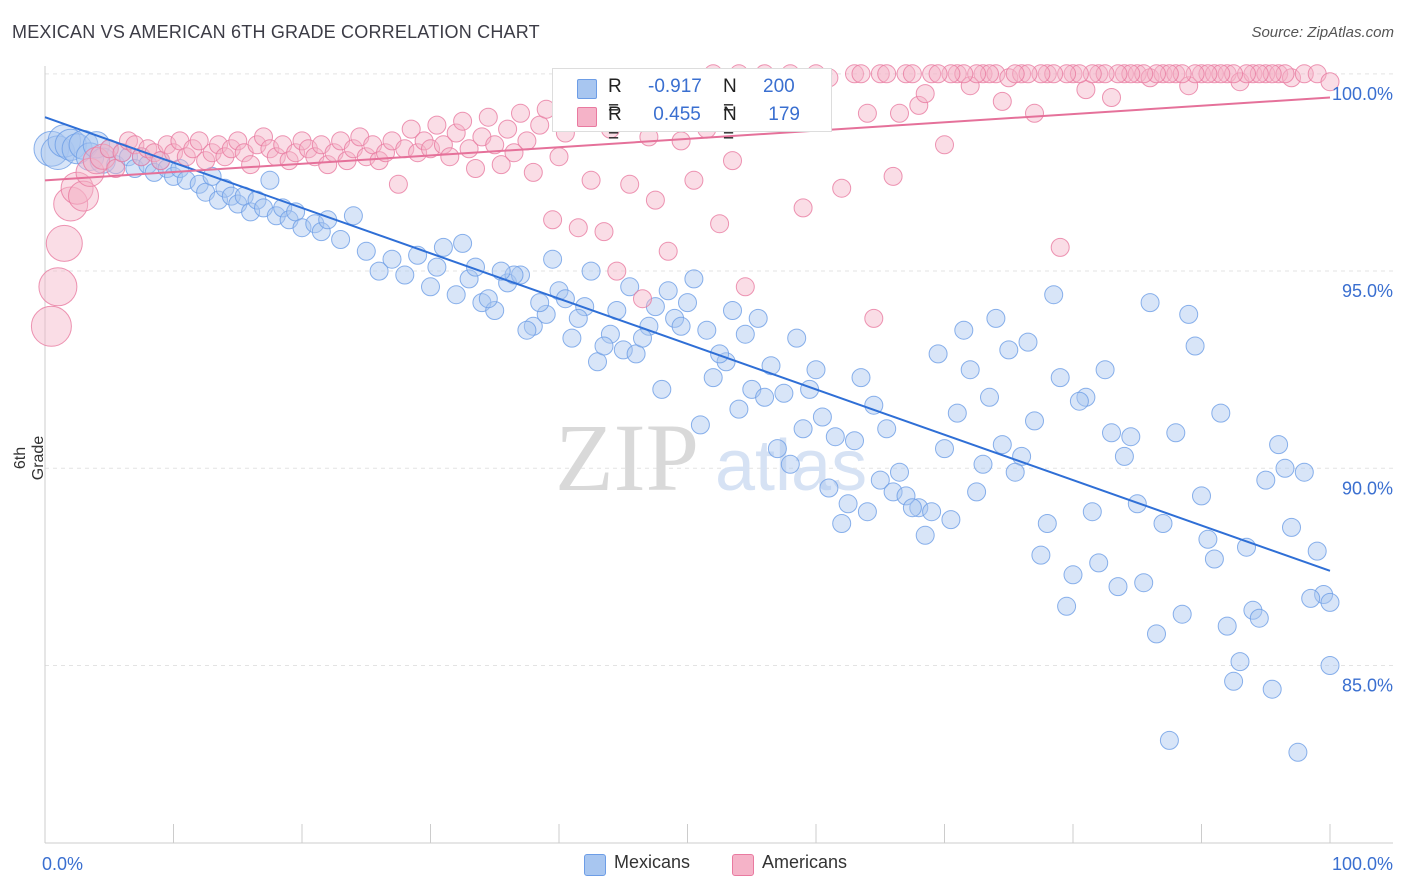  I want to click on trend-line-americans, so click(687, 139).